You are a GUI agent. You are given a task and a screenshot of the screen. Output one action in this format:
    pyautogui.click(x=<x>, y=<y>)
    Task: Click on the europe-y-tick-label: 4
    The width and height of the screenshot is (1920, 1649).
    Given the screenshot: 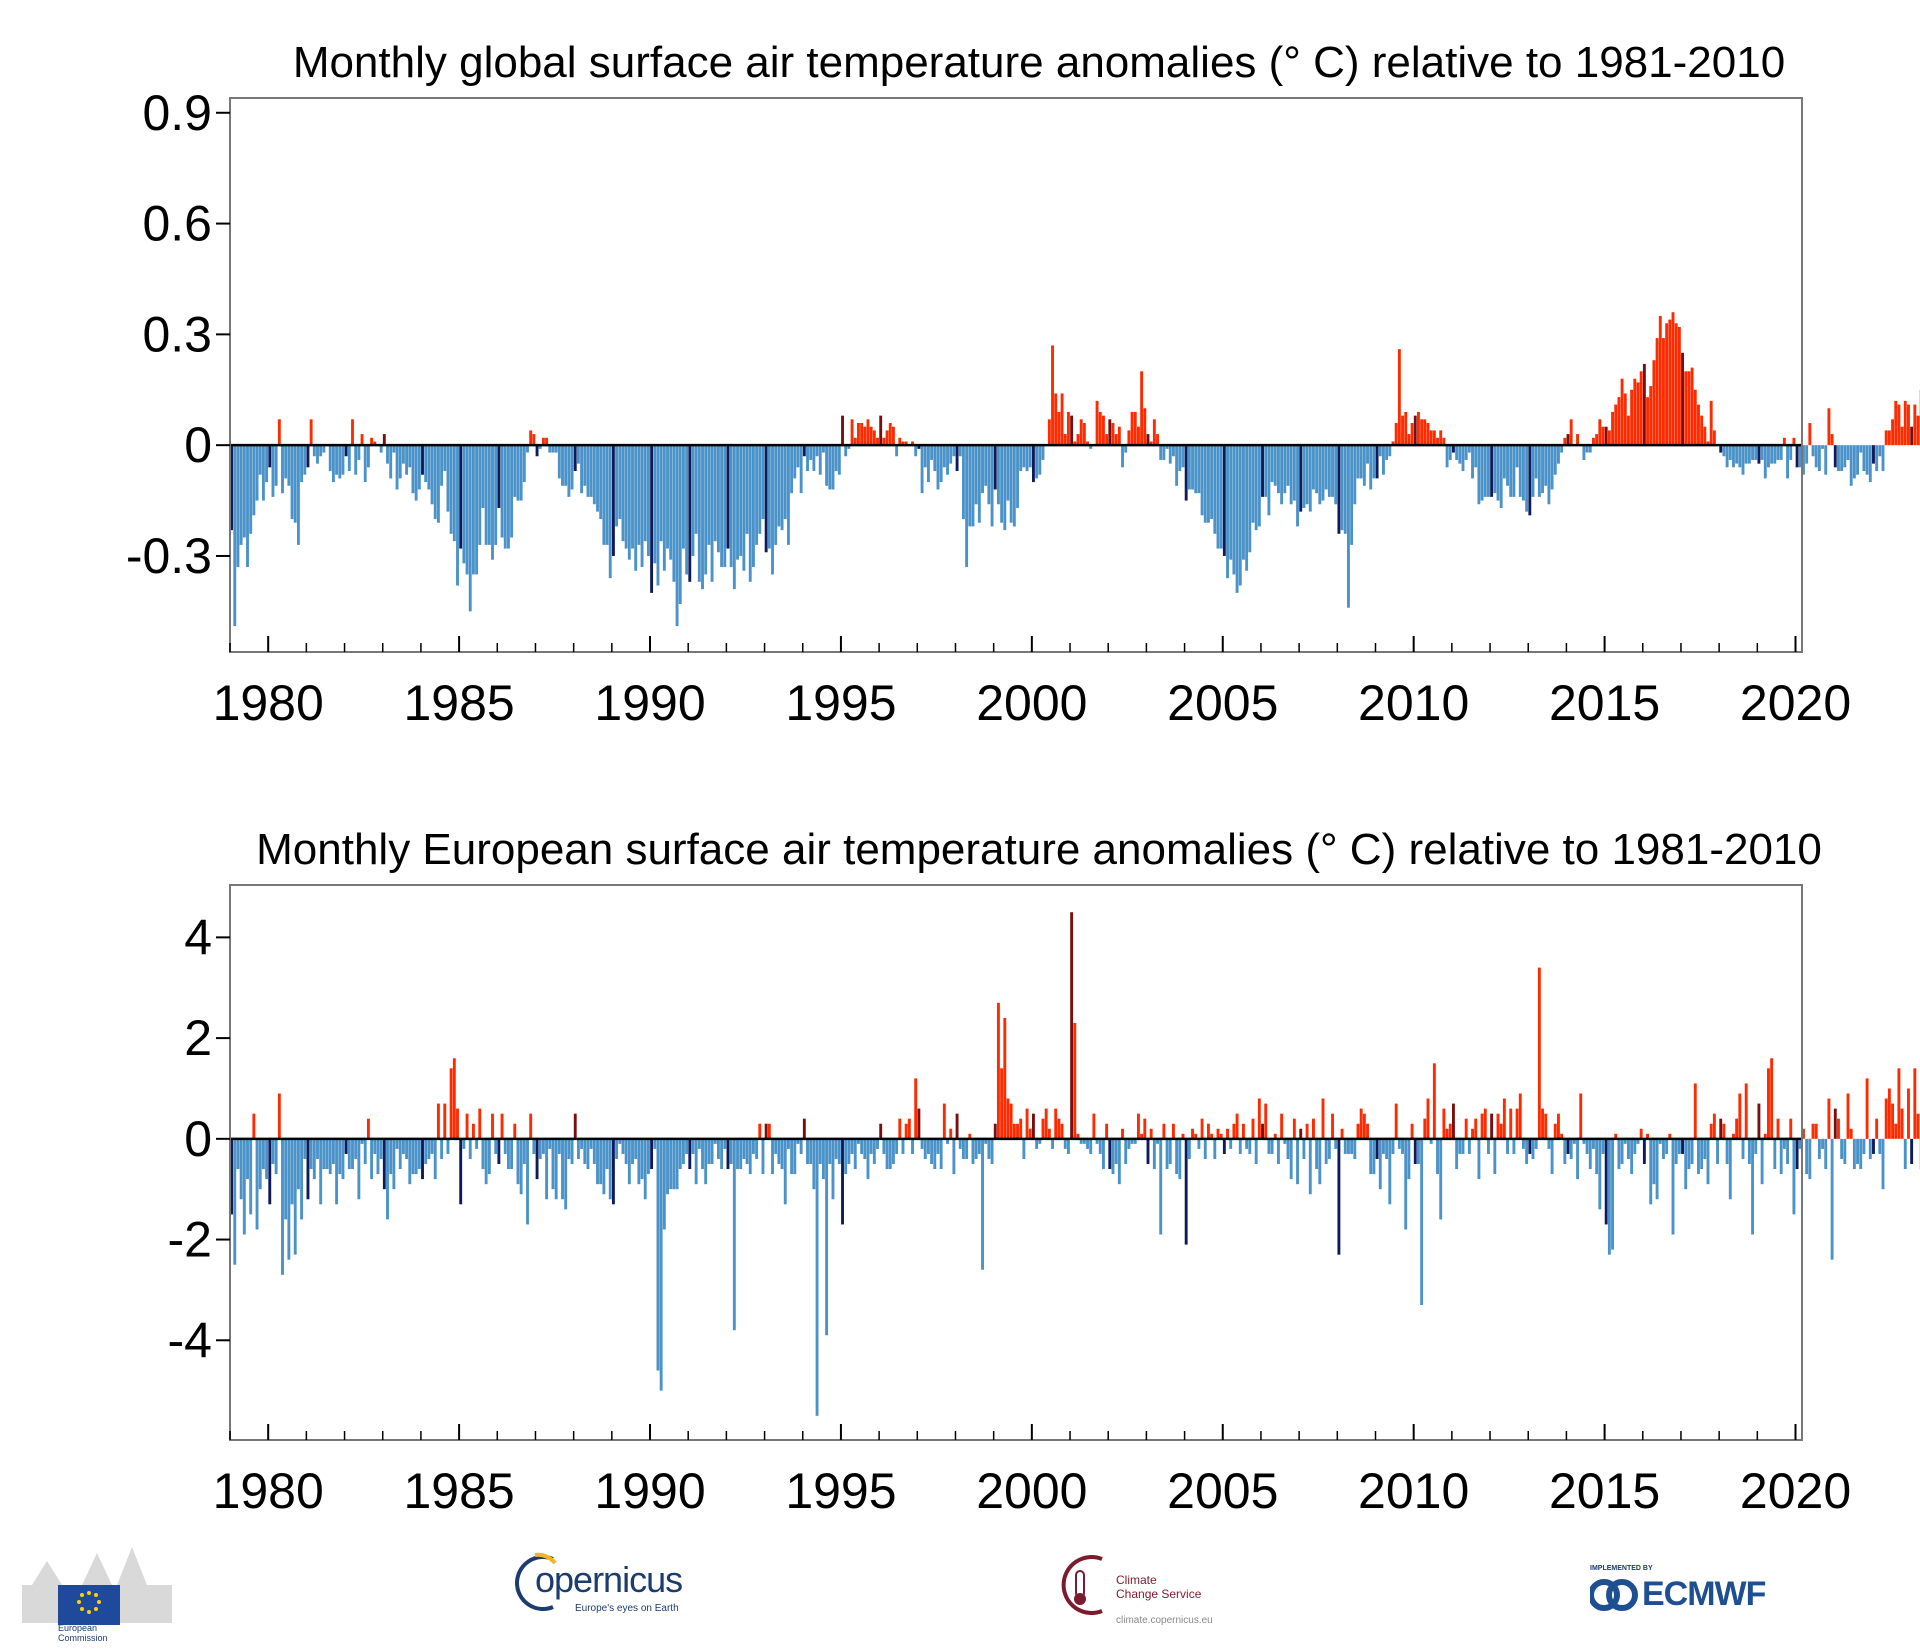 What is the action you would take?
    pyautogui.click(x=198, y=937)
    